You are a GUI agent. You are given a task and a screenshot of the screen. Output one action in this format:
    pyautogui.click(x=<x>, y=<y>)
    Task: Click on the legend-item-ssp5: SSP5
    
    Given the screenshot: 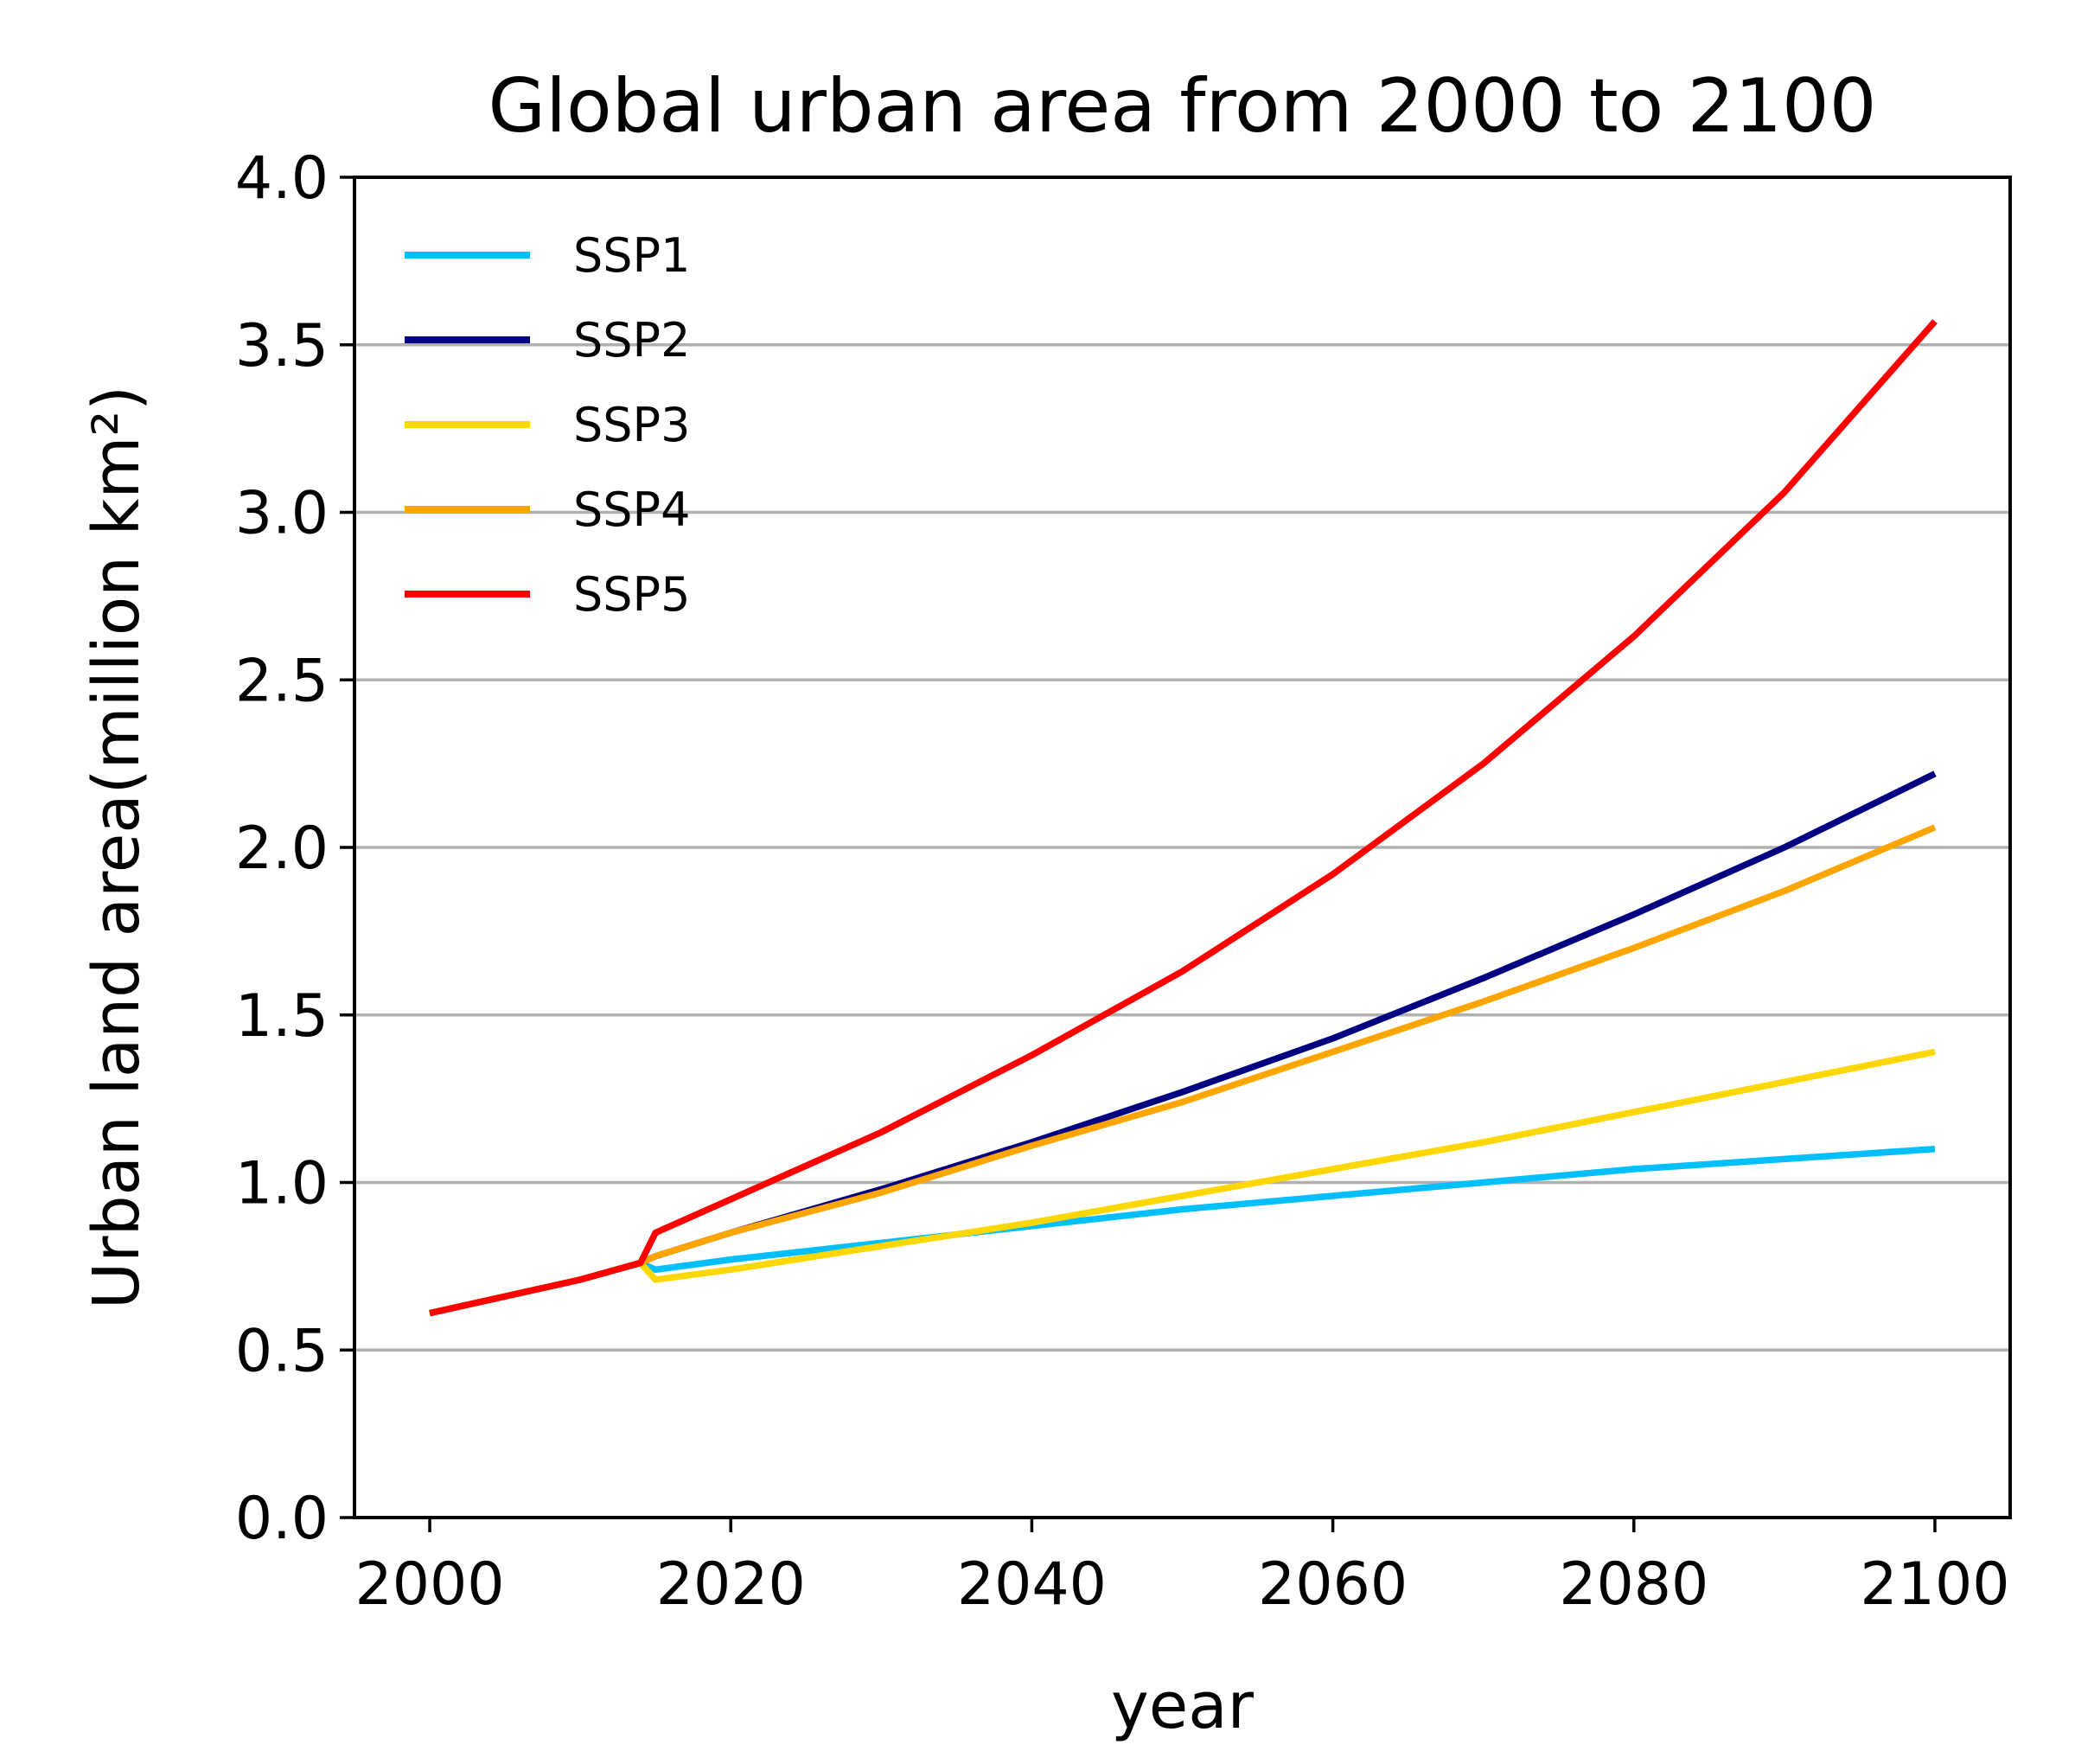 What is the action you would take?
    pyautogui.click(x=547, y=594)
    